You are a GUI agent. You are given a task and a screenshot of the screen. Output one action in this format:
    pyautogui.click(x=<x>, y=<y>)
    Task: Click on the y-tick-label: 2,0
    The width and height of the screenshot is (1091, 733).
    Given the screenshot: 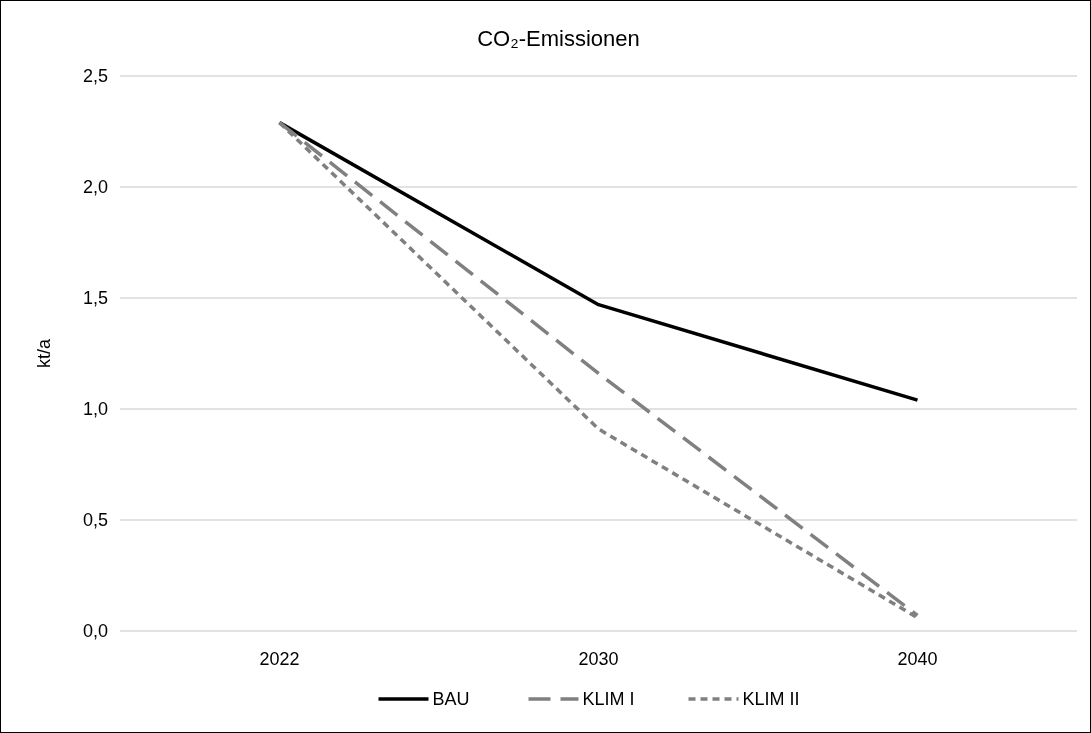 What is the action you would take?
    pyautogui.click(x=95, y=187)
    